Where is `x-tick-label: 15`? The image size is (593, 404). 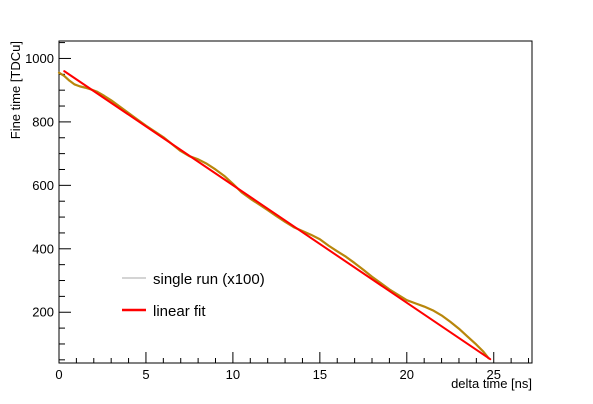 x-tick-label: 15 is located at coordinates (320, 374).